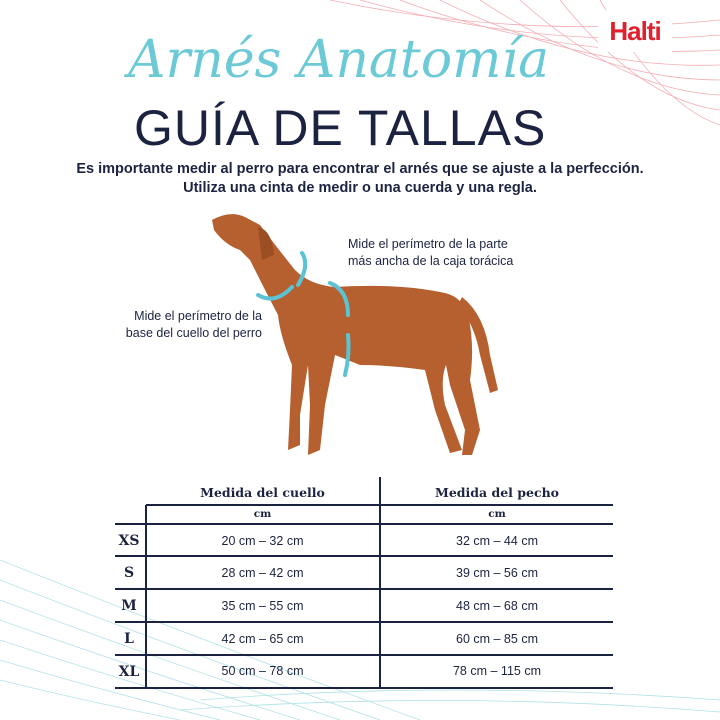  I want to click on chest-range: 39 cm – 56 cm, so click(497, 573).